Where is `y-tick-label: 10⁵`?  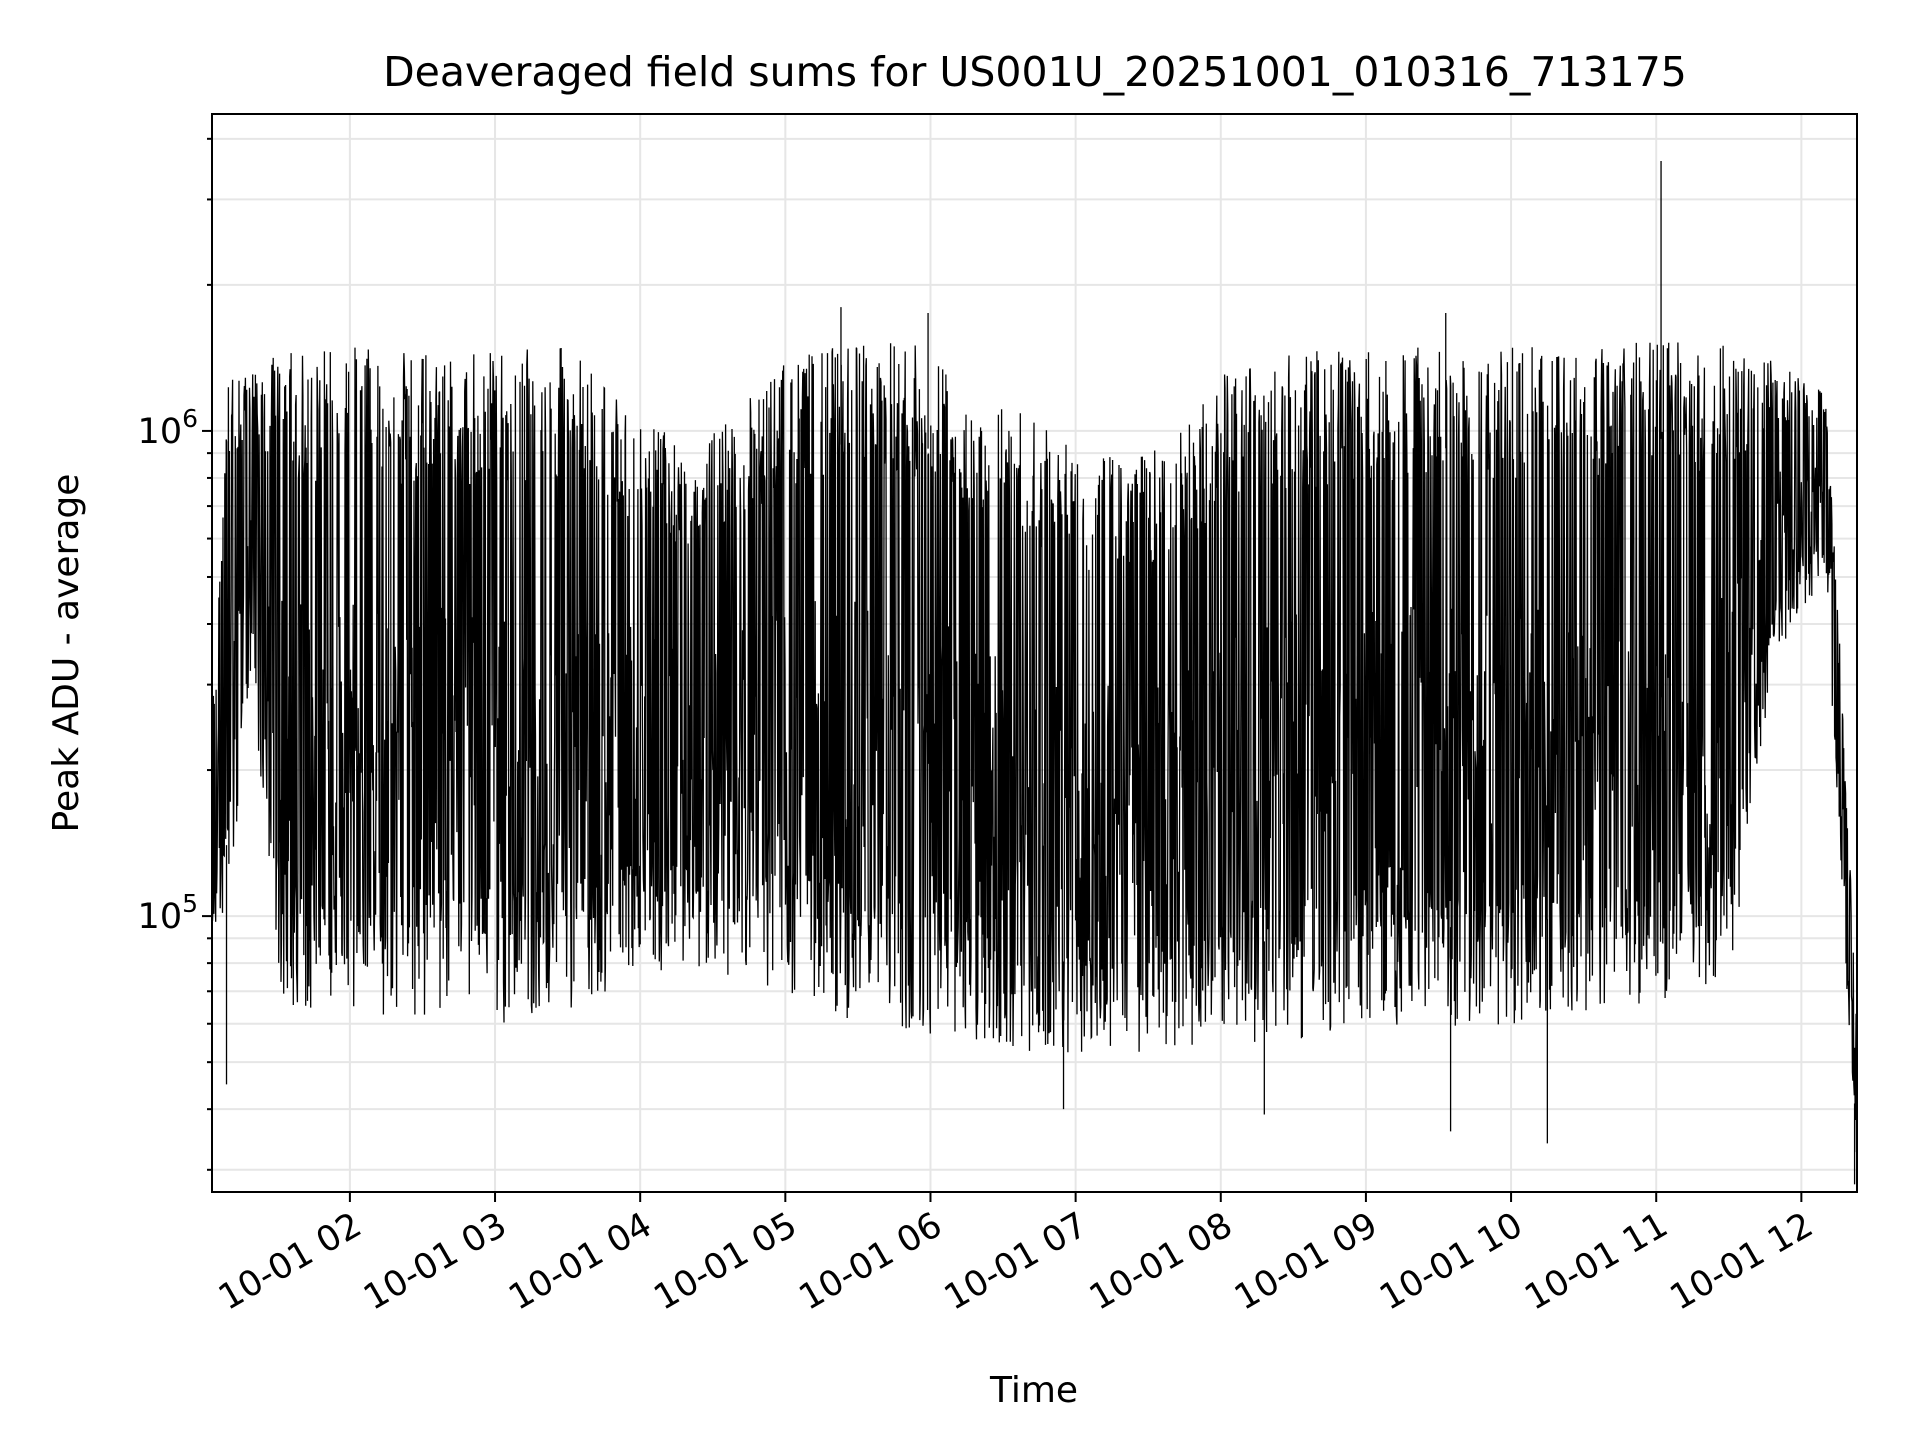 y-tick-label: 10⁵ is located at coordinates (168, 913).